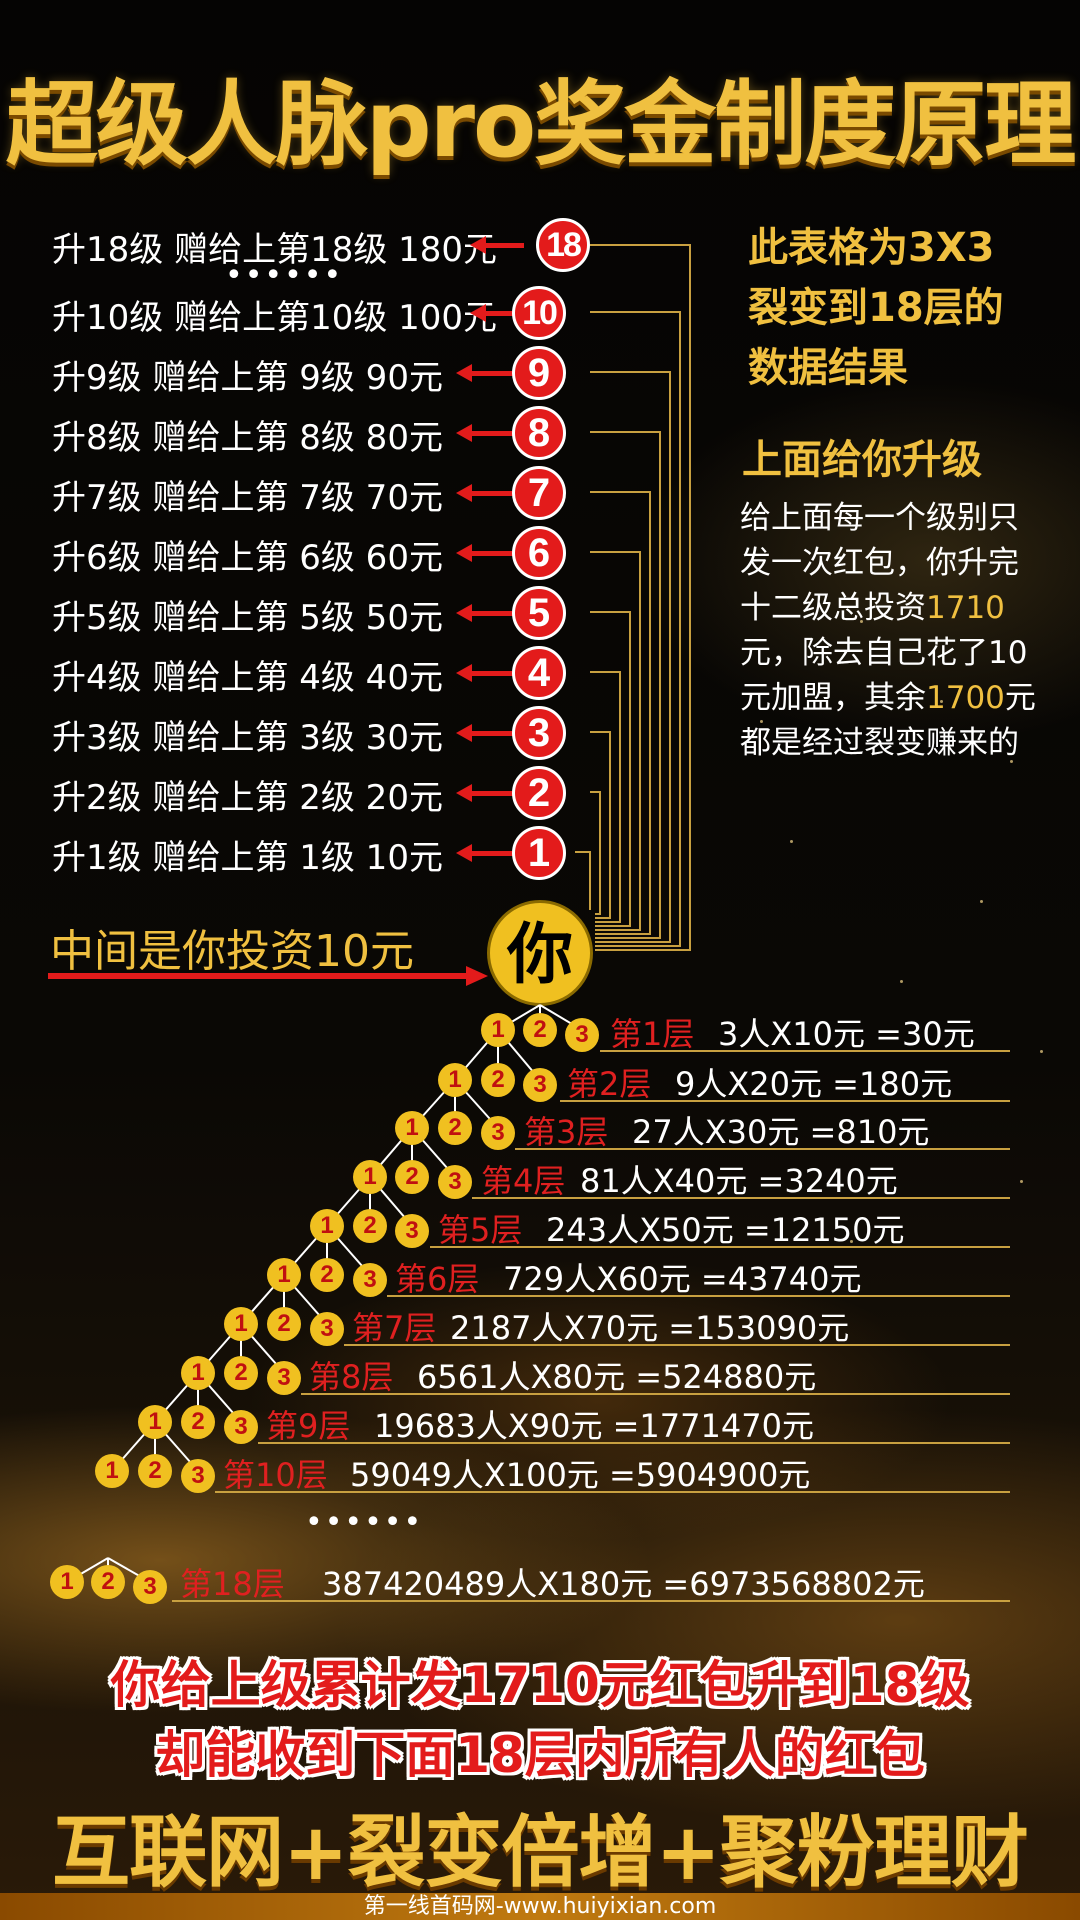  What do you see at coordinates (566, 1132) in the screenshot?
I see `layer-name: 第3层` at bounding box center [566, 1132].